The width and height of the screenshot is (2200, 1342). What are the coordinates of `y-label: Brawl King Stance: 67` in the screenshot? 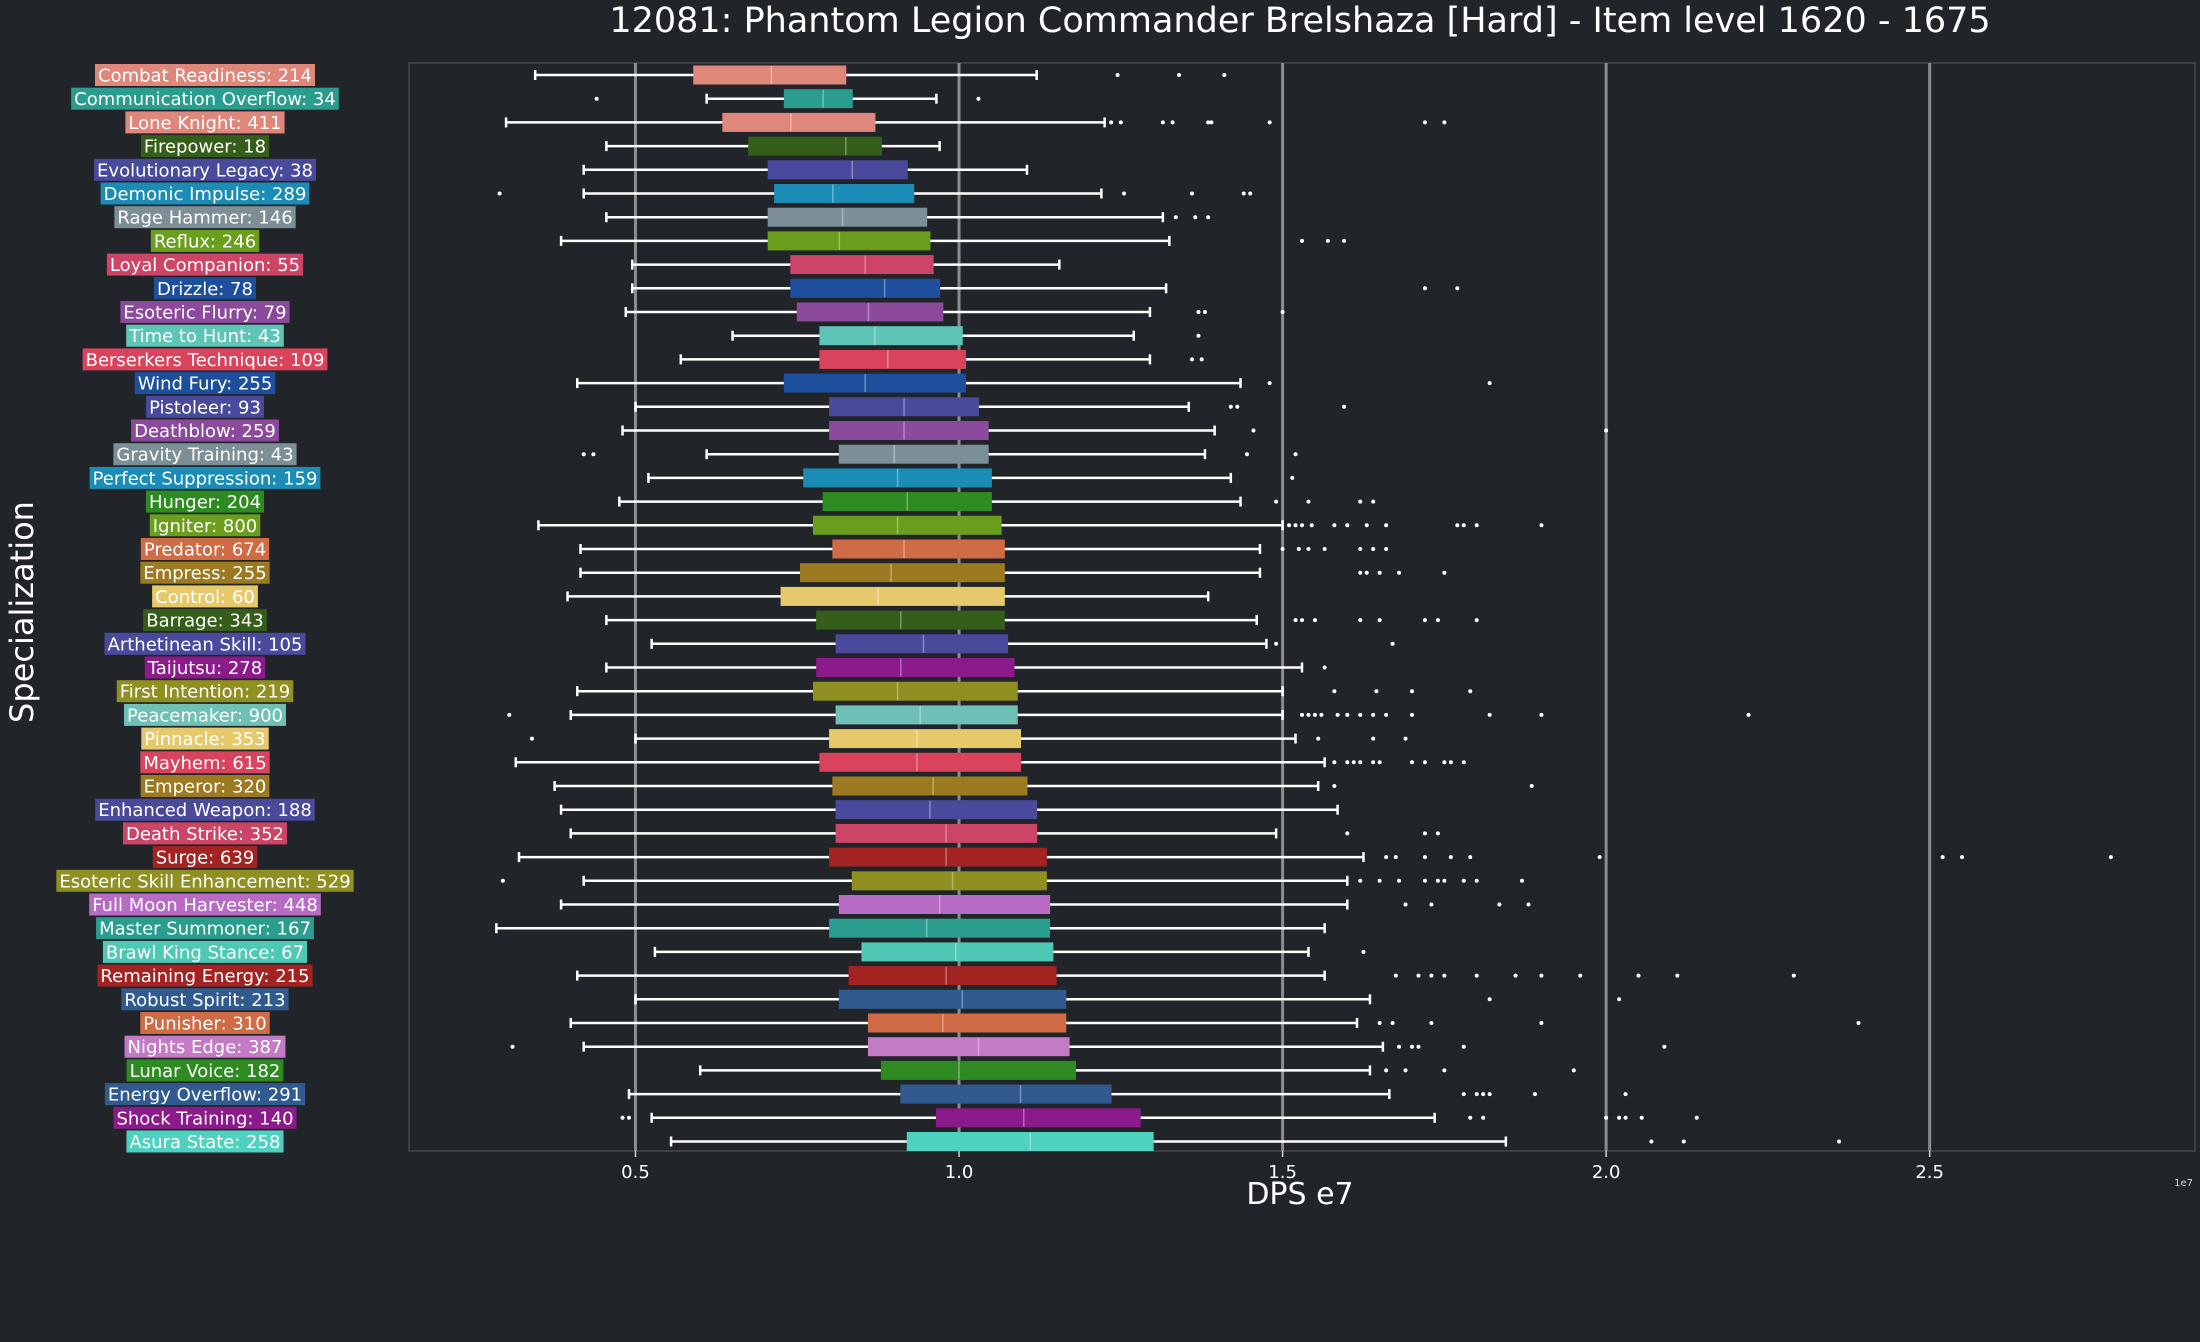 It's located at (205, 951).